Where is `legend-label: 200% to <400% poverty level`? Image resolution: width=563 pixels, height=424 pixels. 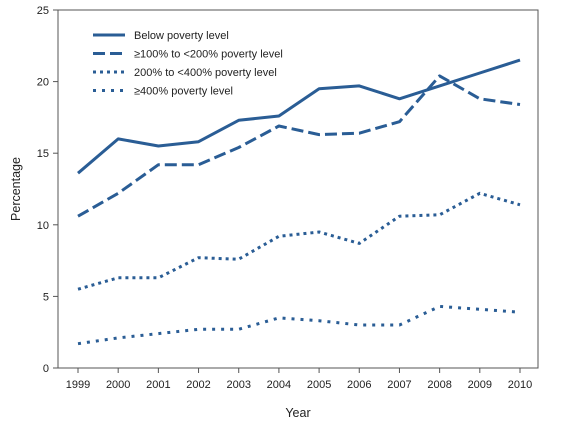
legend-label: 200% to <400% poverty level is located at coordinates (205, 73).